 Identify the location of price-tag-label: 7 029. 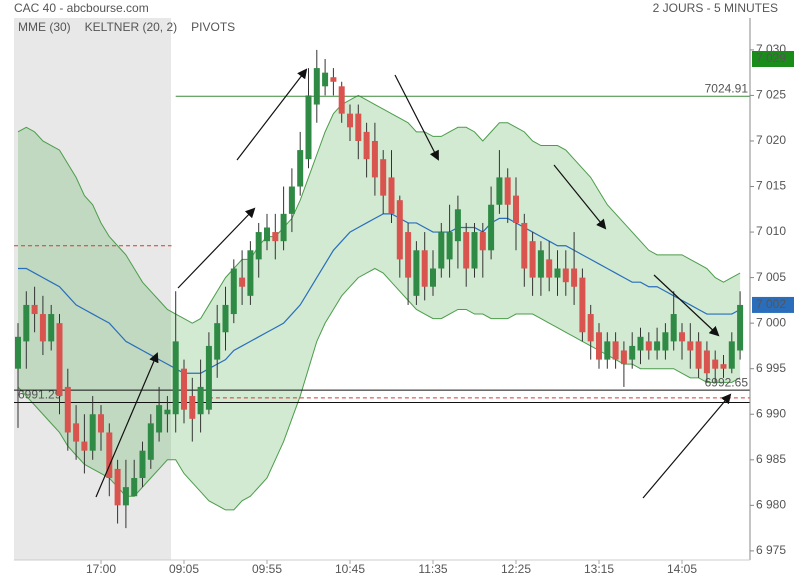
(771, 58).